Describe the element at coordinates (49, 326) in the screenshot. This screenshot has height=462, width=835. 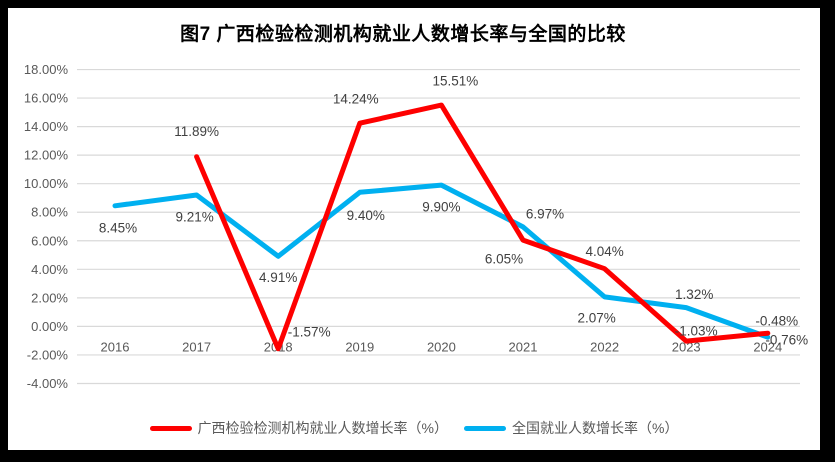
I see `y-axis-tick-label: 0.00%` at that location.